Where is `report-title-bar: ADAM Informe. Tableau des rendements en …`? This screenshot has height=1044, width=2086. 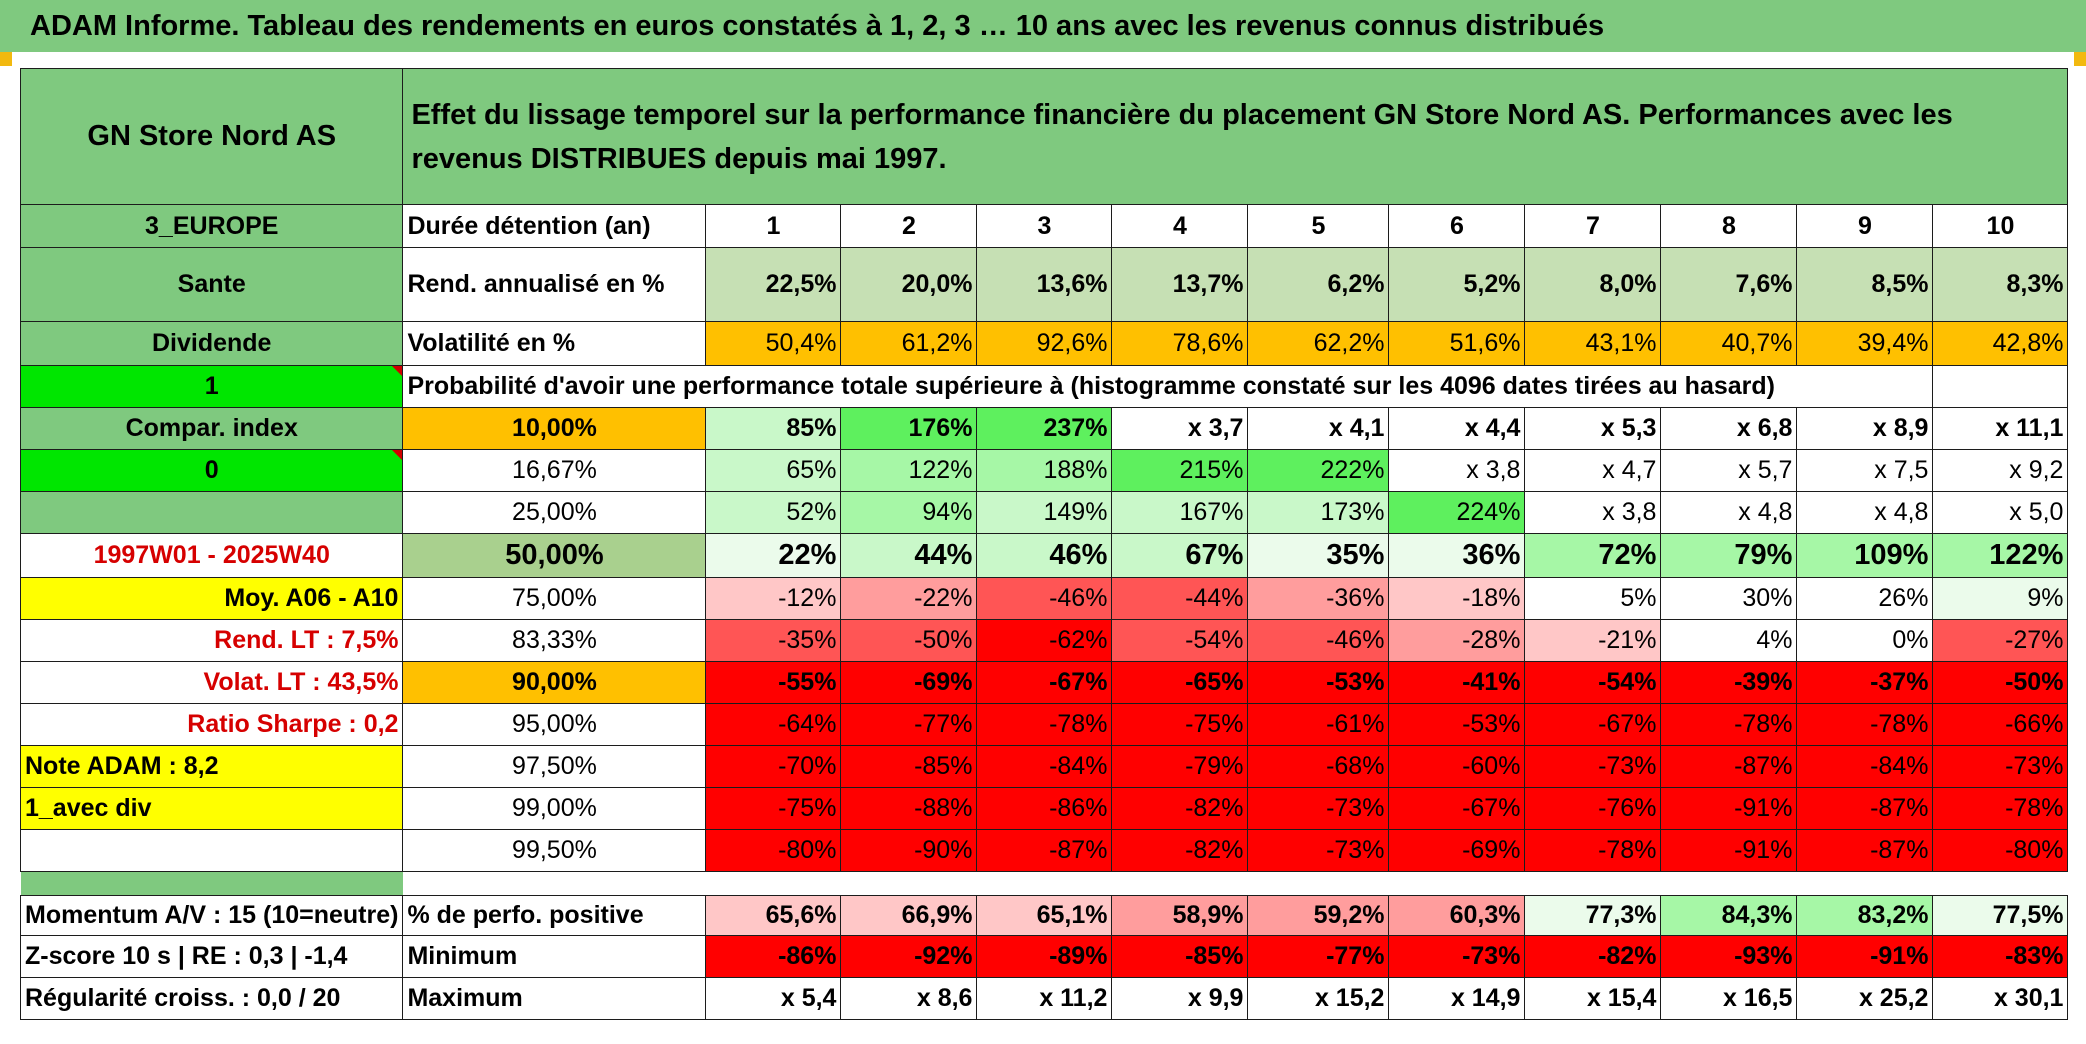
report-title-bar: ADAM Informe. Tableau des rendements en … is located at coordinates (1043, 26).